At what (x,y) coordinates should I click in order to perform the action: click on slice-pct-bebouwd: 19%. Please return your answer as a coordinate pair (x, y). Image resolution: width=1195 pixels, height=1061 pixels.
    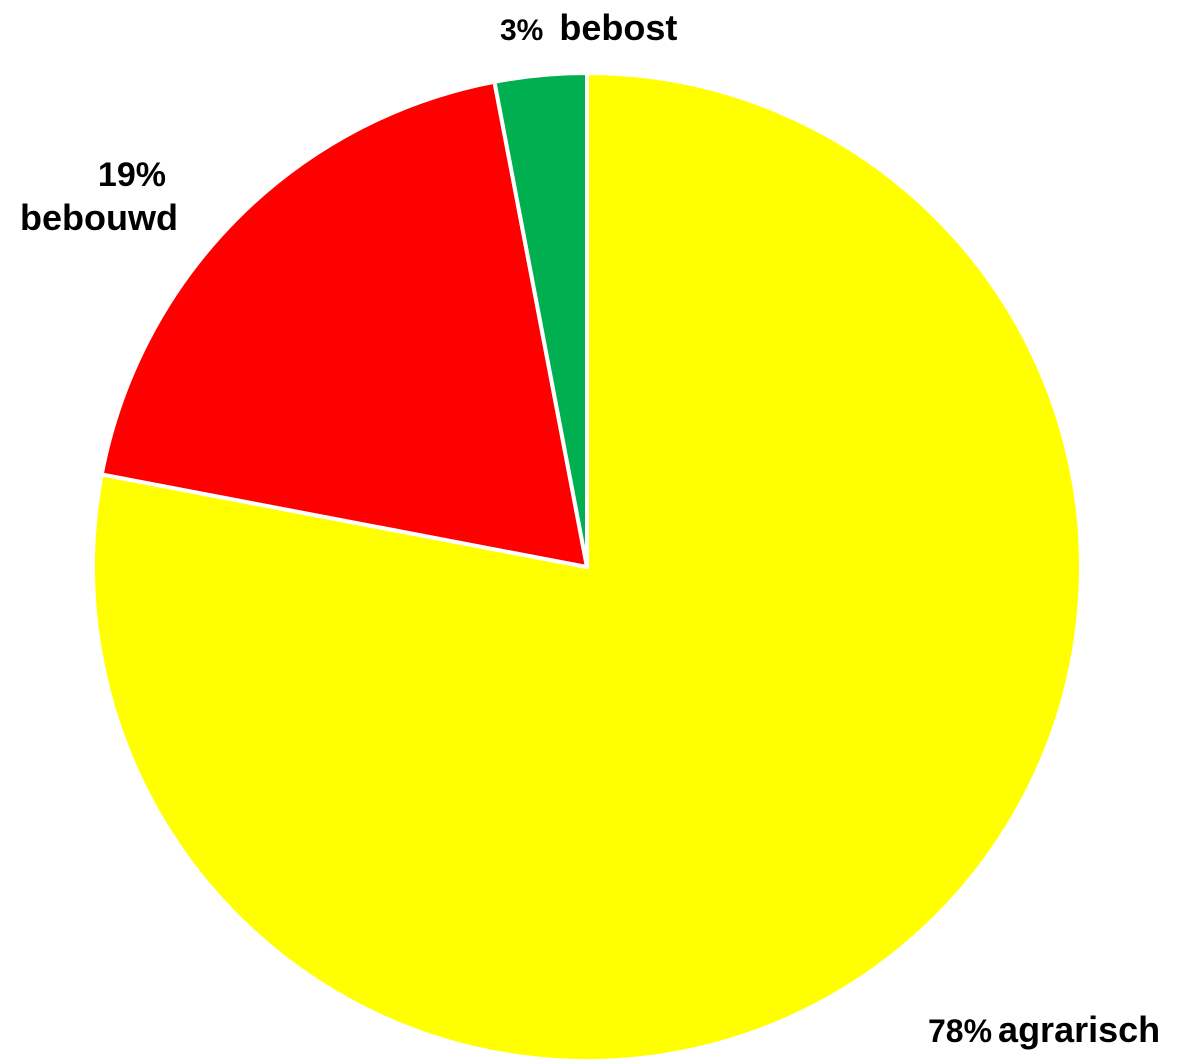
    Looking at the image, I should click on (131, 175).